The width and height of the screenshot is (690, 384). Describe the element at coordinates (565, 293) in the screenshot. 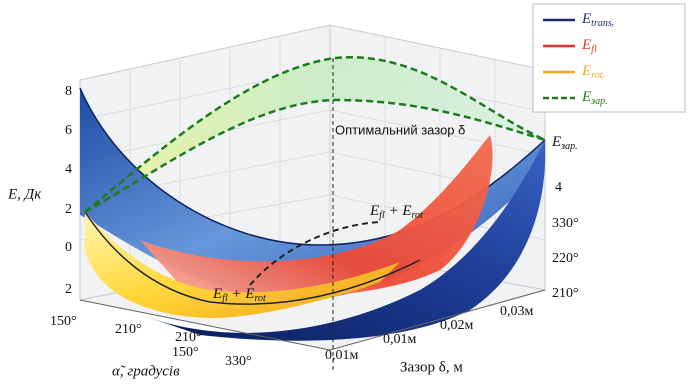

I see `r-tick-label: 210°` at that location.